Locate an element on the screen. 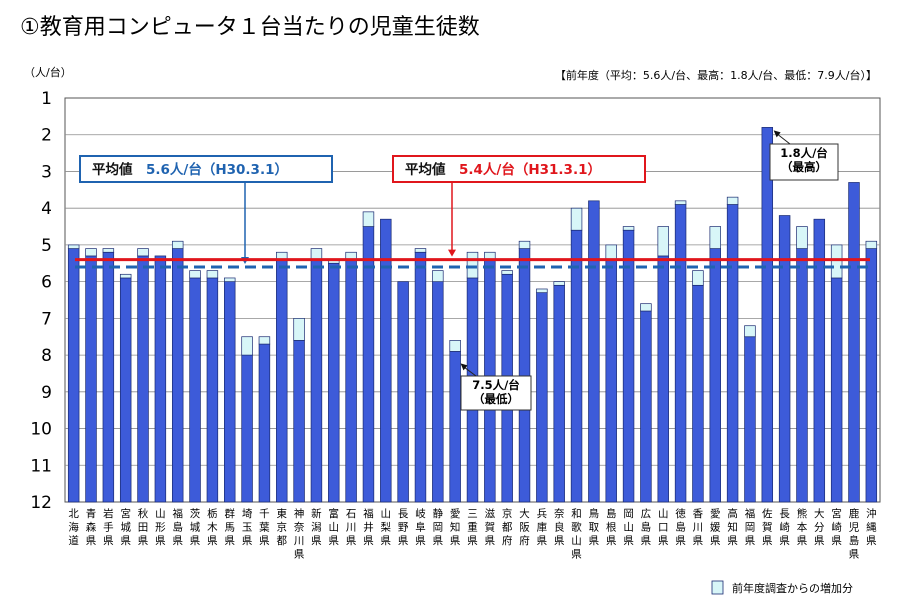 The width and height of the screenshot is (902, 611). x-tick-label-char: 形 is located at coordinates (160, 528).